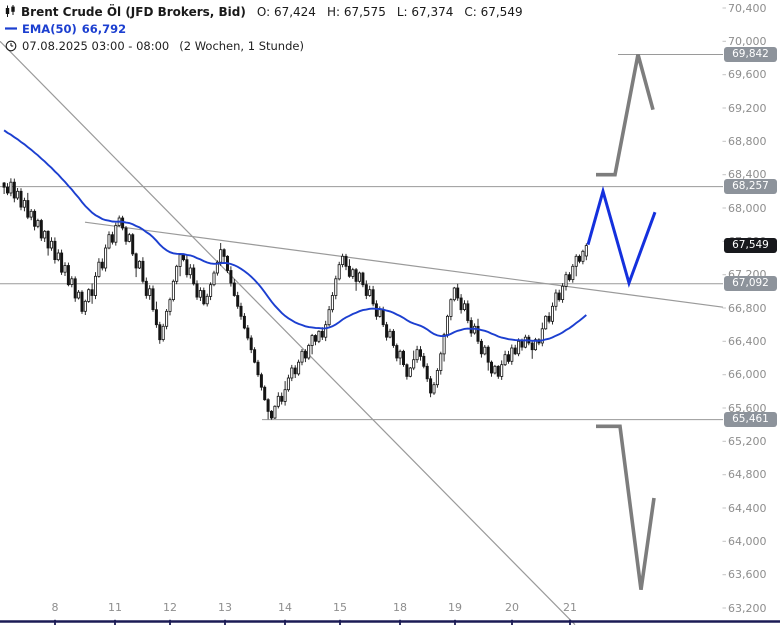 This screenshot has width=780, height=625. Describe the element at coordinates (225, 607) in the screenshot. I see `x-axis-label: 13` at that location.